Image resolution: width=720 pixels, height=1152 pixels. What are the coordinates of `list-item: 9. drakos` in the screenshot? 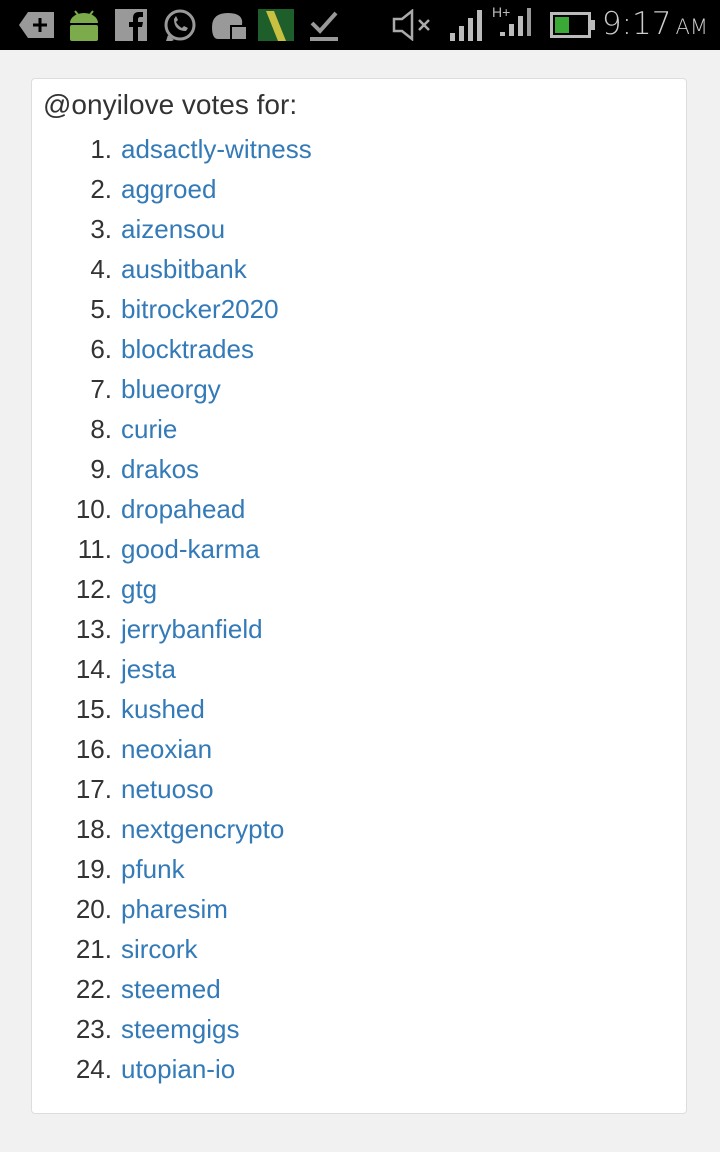 It's located at (172, 469).